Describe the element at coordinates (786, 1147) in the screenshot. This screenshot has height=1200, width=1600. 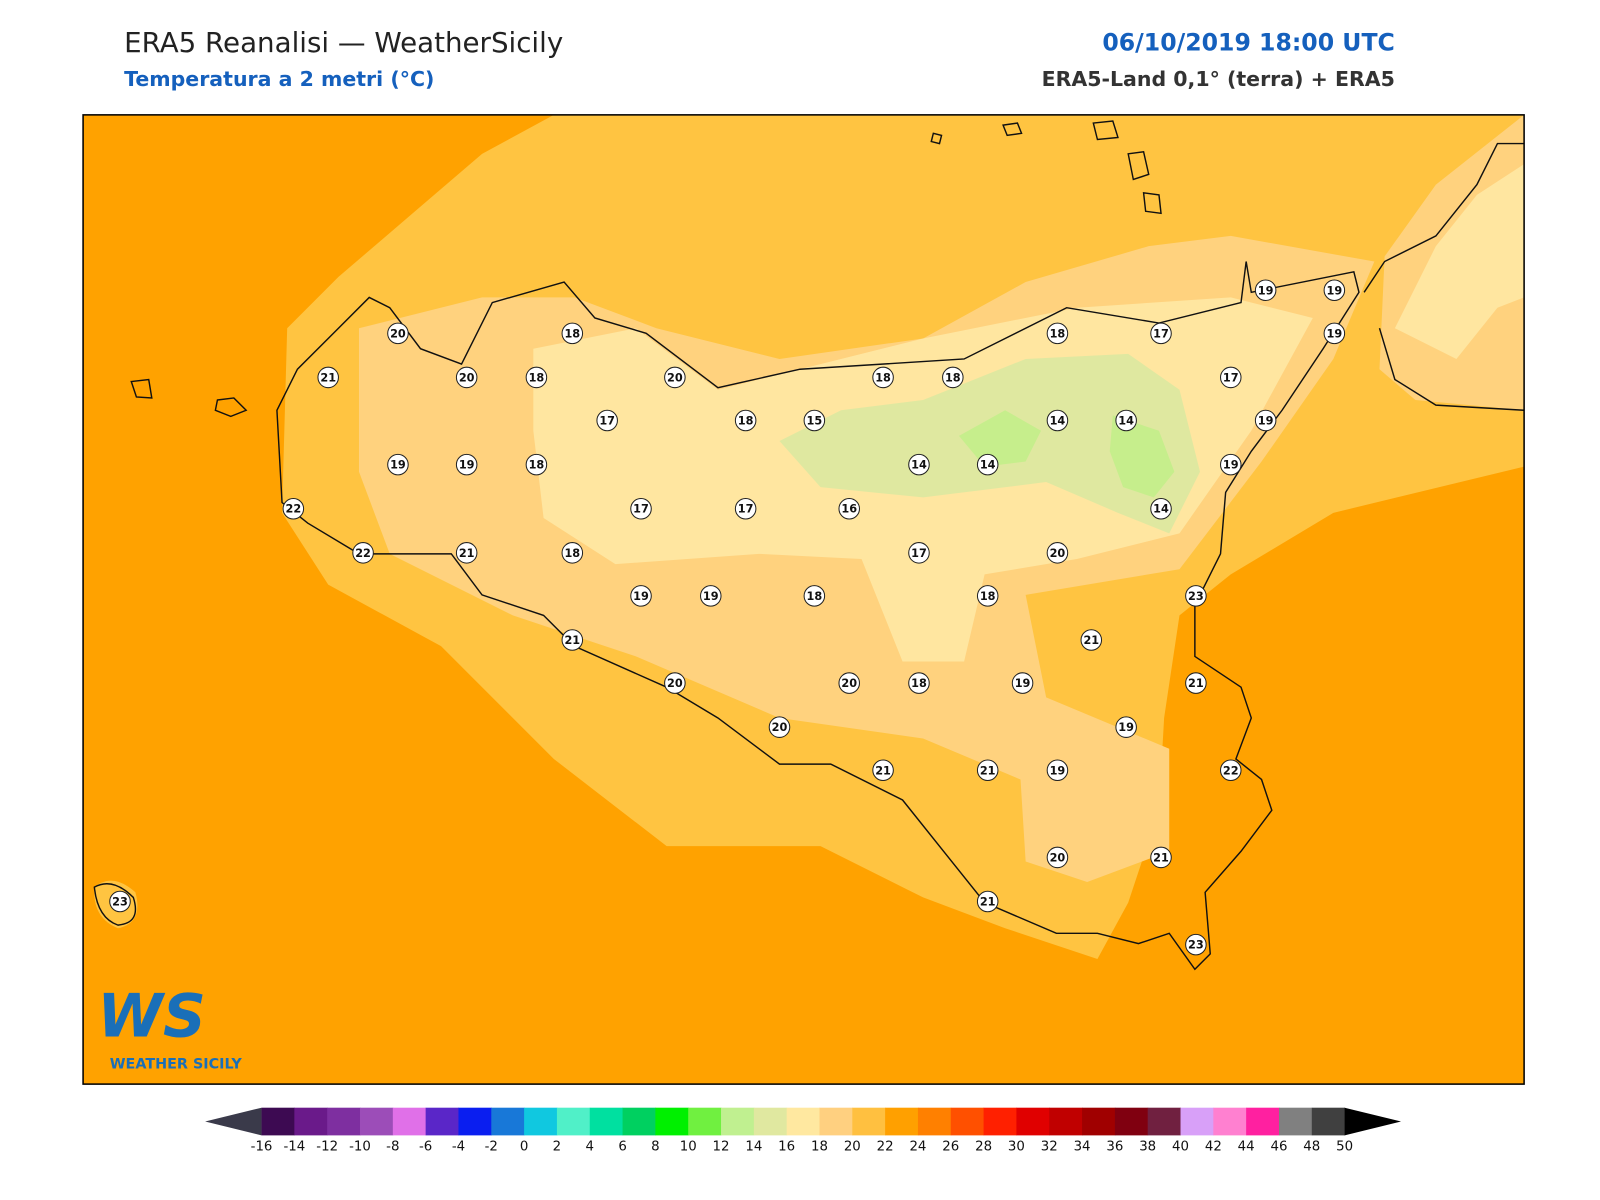
I see `colorbar-tick-label: 16` at that location.